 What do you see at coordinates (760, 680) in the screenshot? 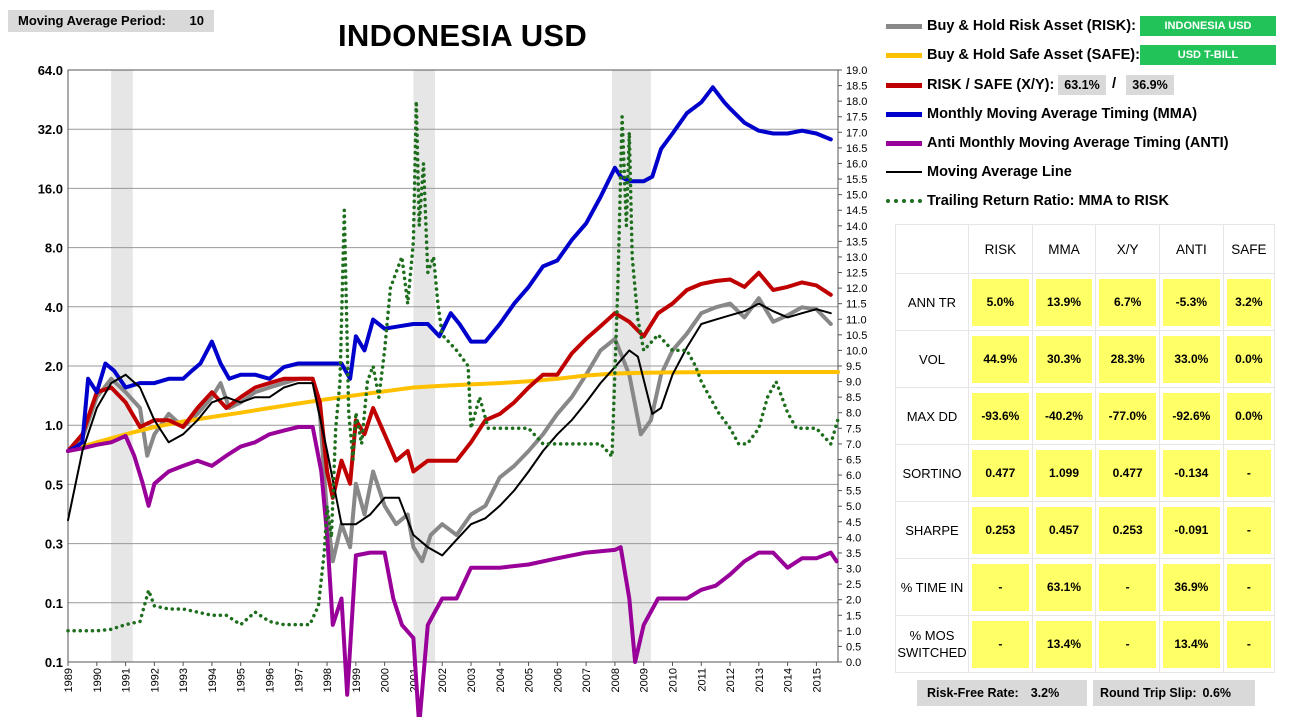
I see `x-tick-label: 2013` at bounding box center [760, 680].